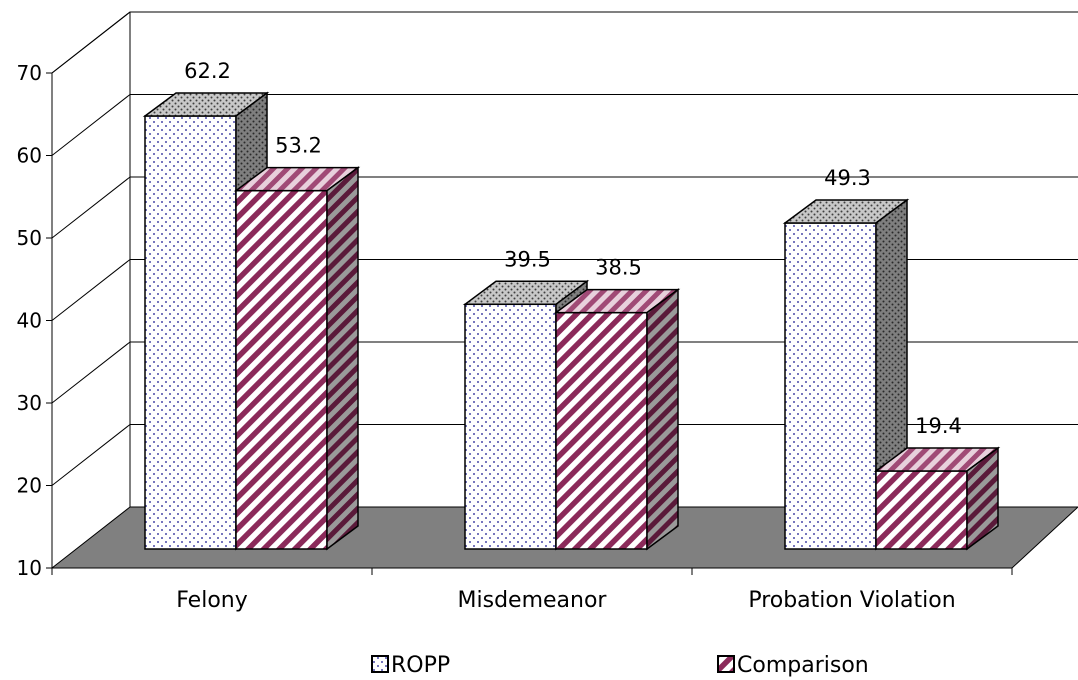 Image resolution: width=1078 pixels, height=680 pixels. What do you see at coordinates (847, 178) in the screenshot?
I see `data-label: 49.3` at bounding box center [847, 178].